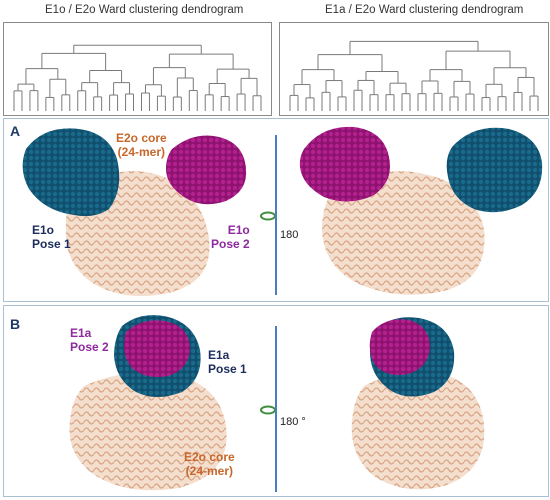  What do you see at coordinates (15, 324) in the screenshot?
I see `panel-b-letter: B` at bounding box center [15, 324].